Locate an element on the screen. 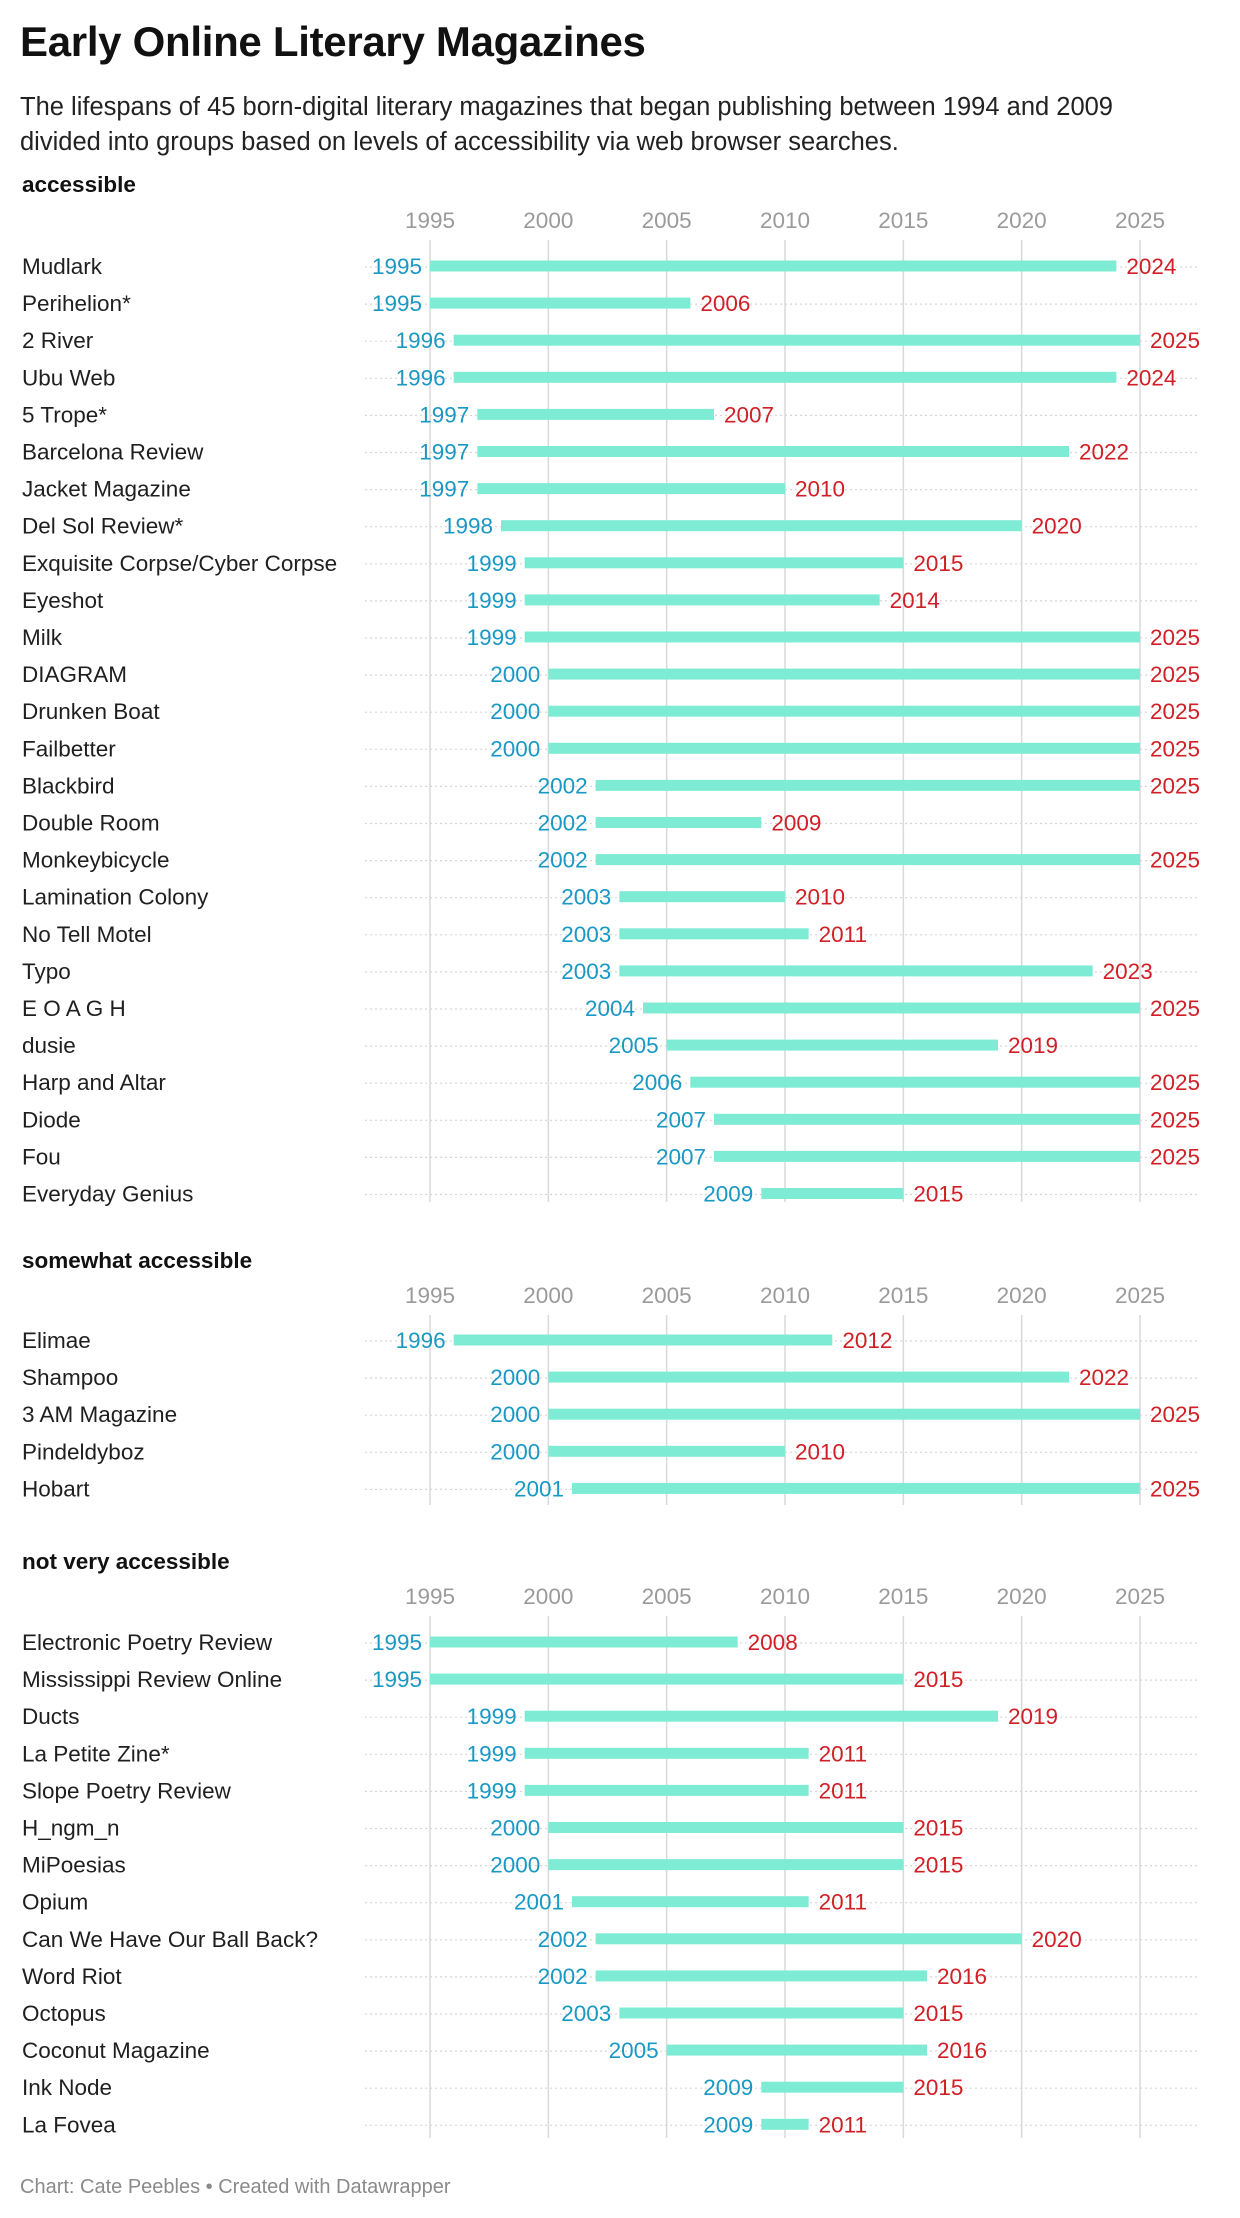  end-year-label: 2012 is located at coordinates (867, 1340).